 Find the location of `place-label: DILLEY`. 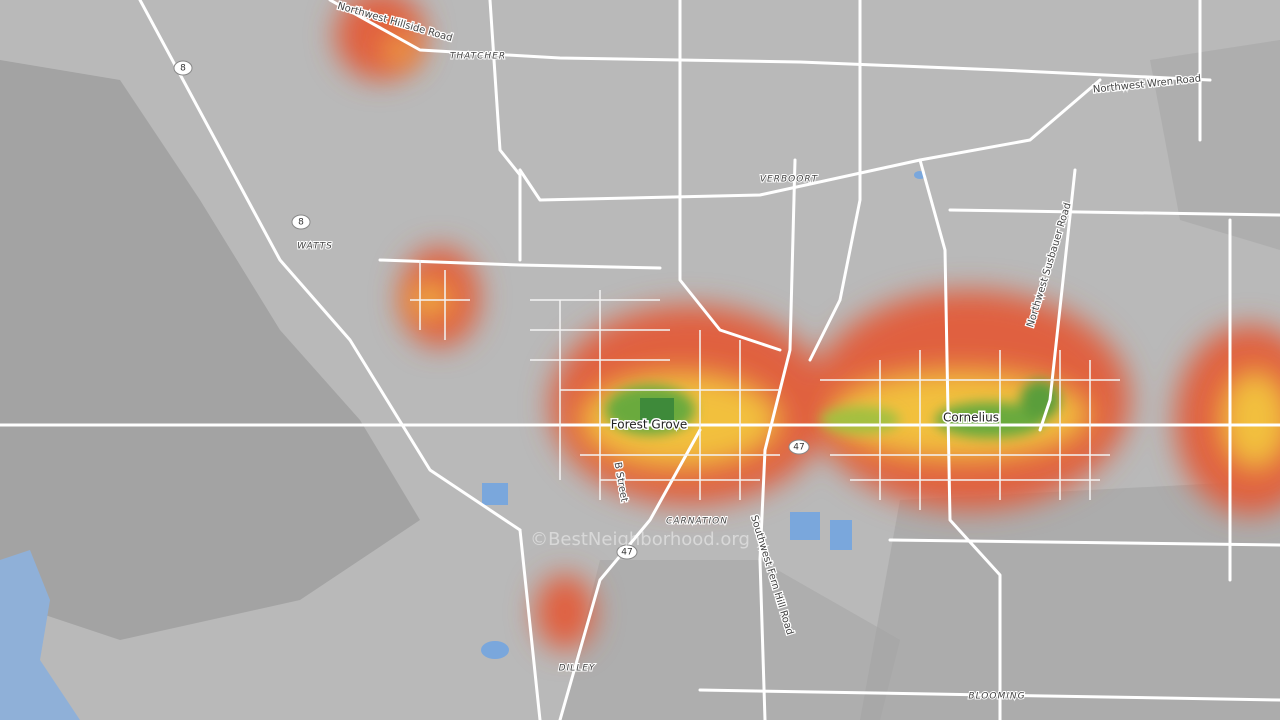

place-label: DILLEY is located at coordinates (577, 669).